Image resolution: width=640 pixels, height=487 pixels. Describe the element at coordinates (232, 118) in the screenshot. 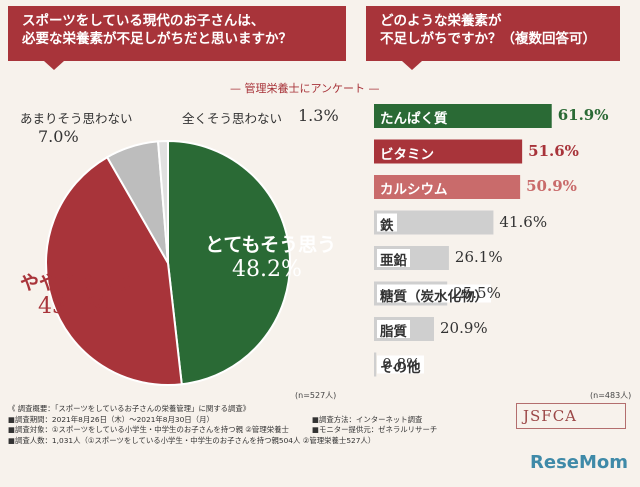

I see `pie-label-strongly-disagree: 全くそう思わない` at that location.